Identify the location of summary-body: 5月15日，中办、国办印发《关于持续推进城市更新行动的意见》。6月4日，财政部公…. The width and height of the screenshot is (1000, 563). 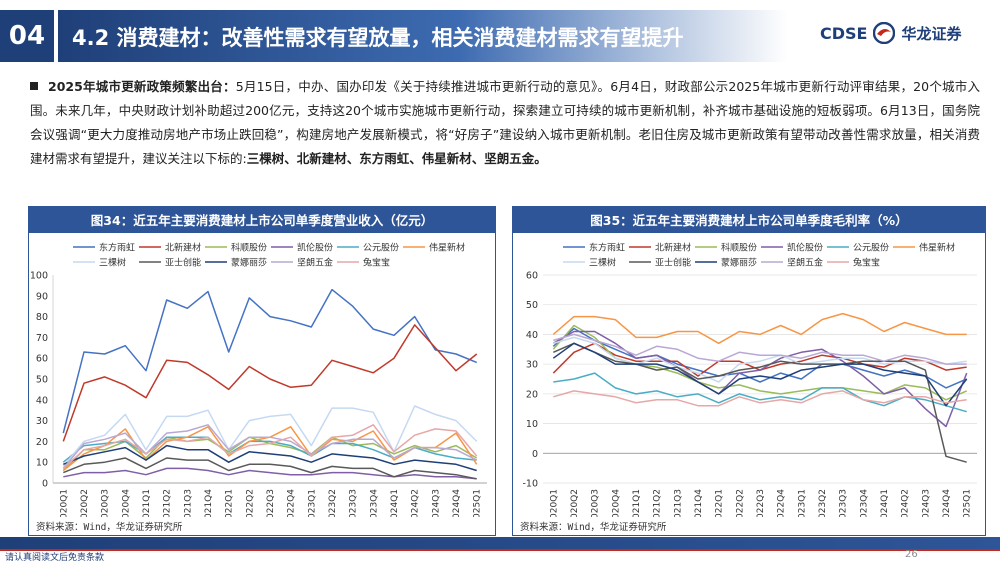
(505, 122).